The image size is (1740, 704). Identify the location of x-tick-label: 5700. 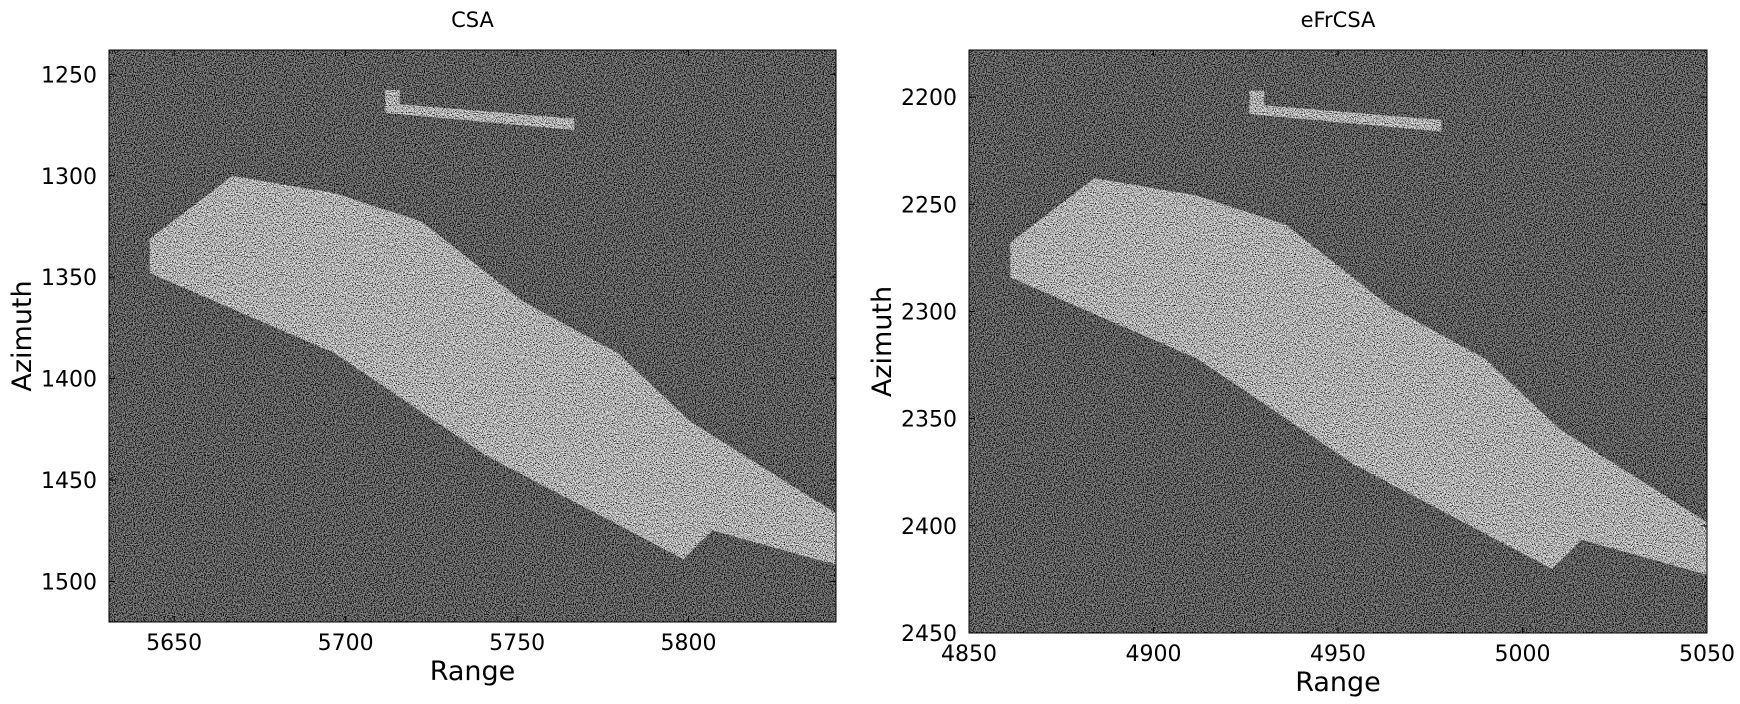
(346, 643).